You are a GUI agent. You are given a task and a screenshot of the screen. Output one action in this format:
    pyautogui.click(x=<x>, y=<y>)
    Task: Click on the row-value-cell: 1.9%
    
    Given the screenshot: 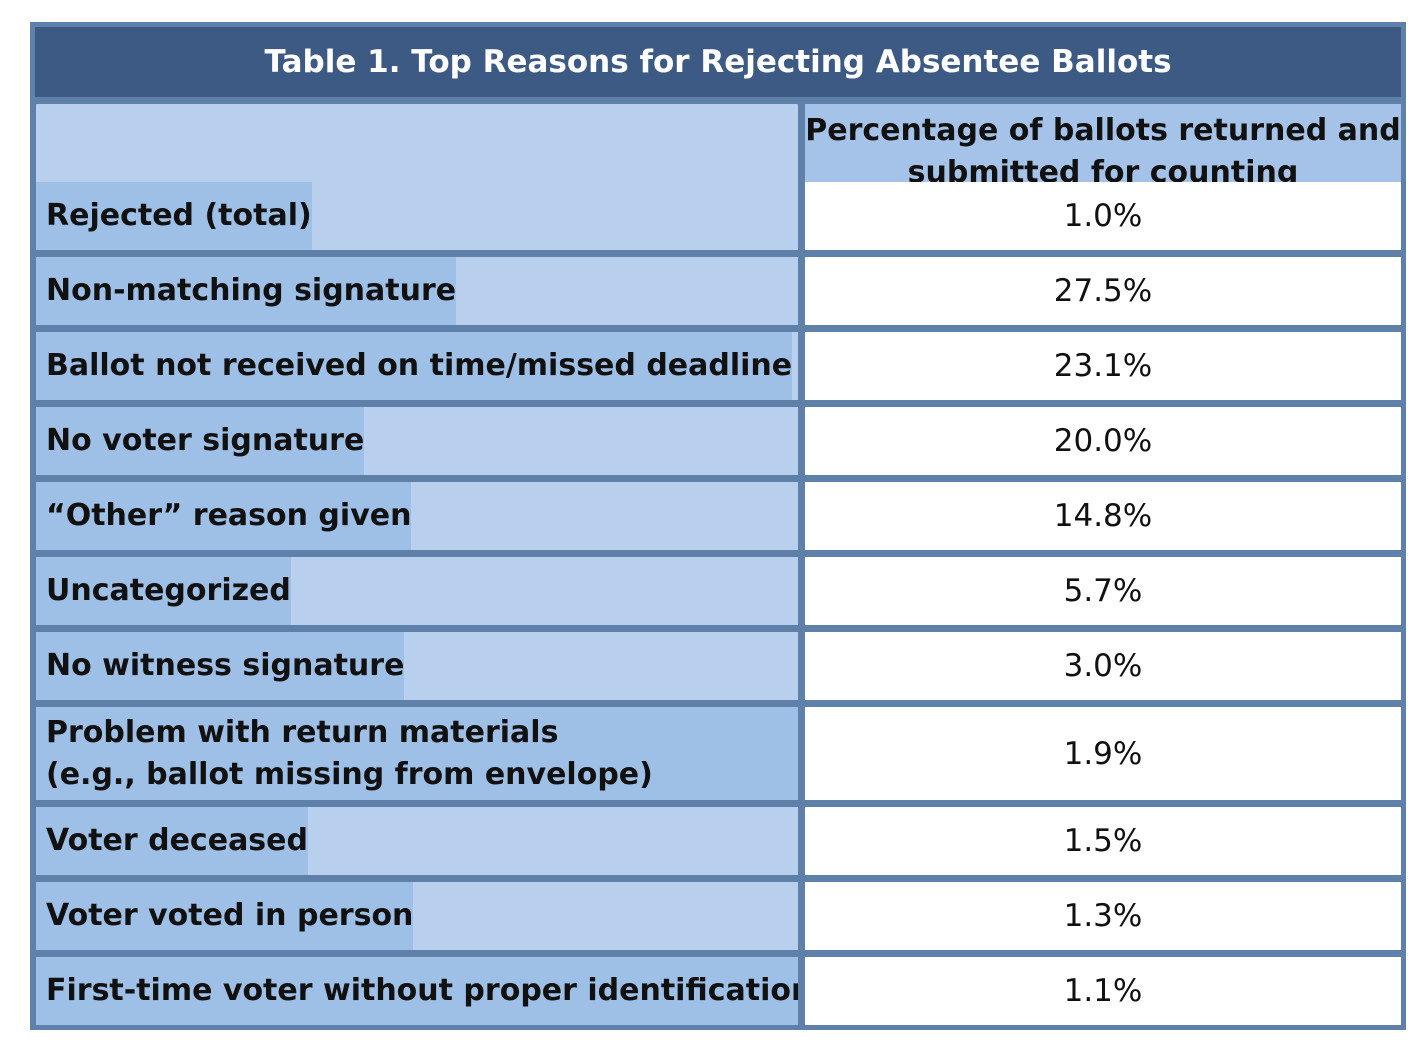 What is the action you would take?
    pyautogui.click(x=1103, y=753)
    